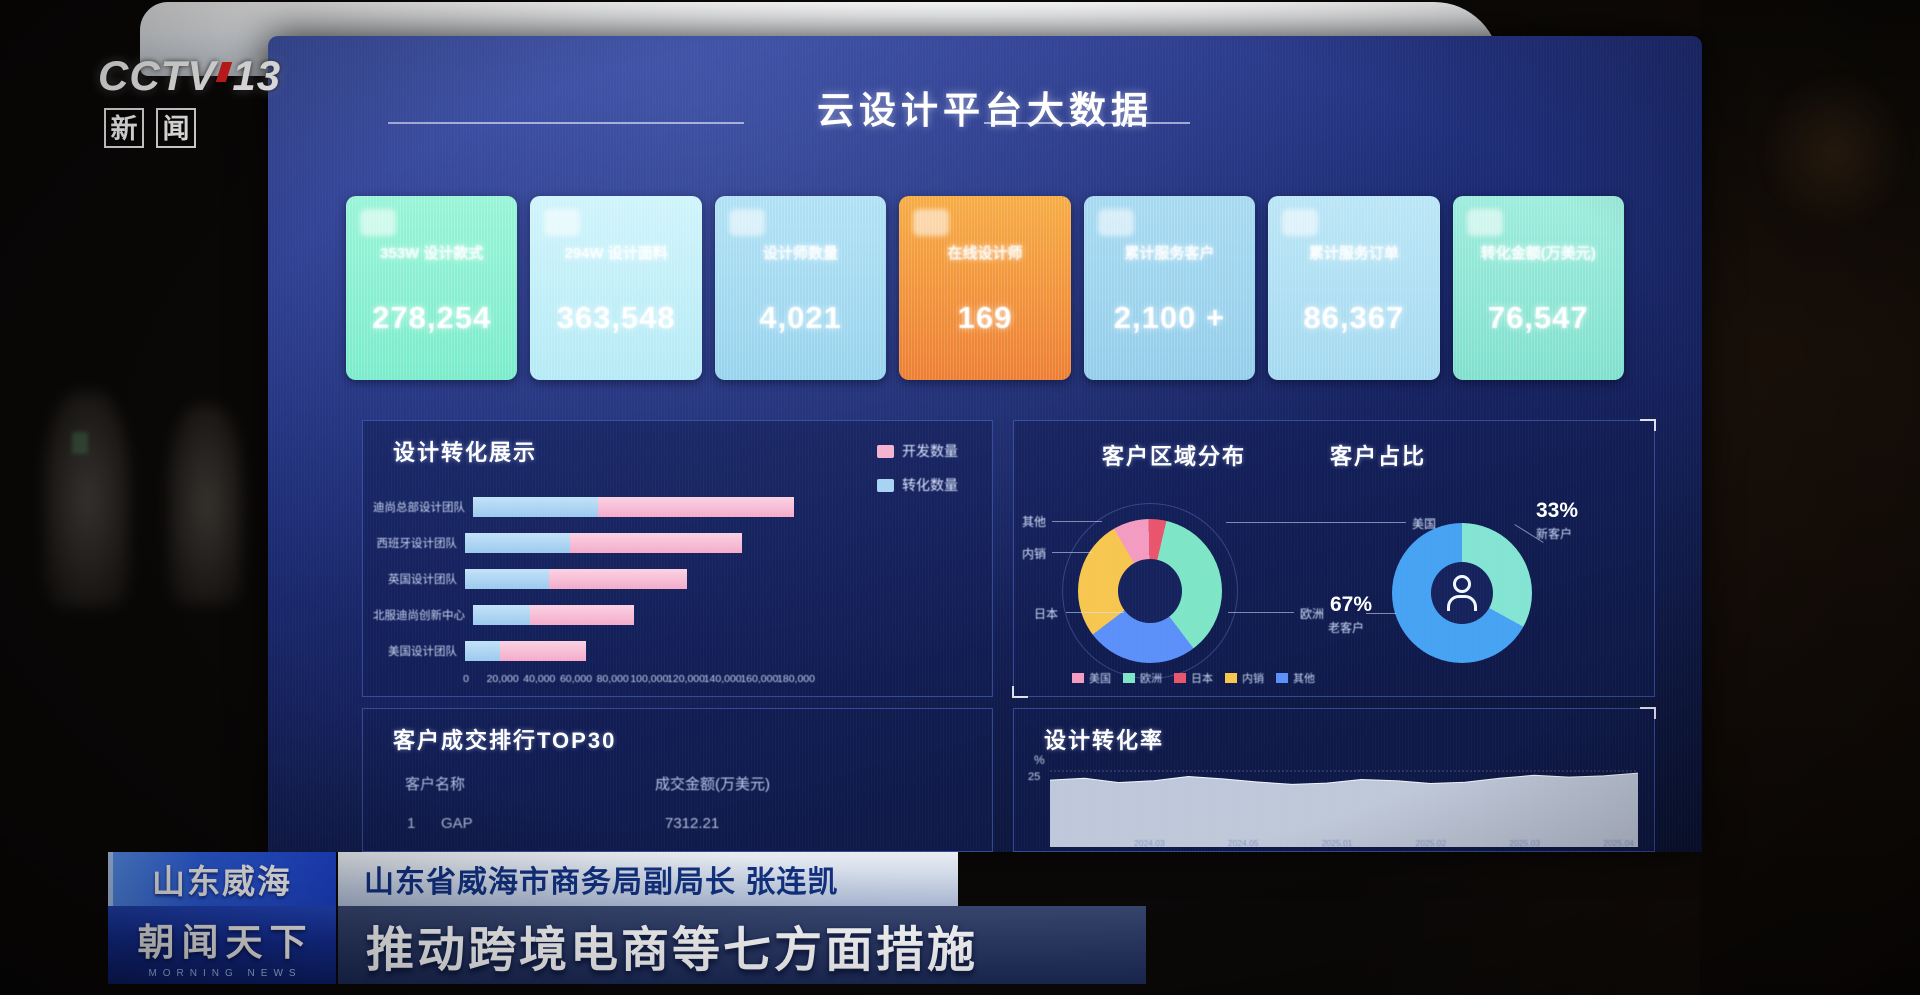  What do you see at coordinates (257, 75) in the screenshot?
I see `channel-number: 13` at bounding box center [257, 75].